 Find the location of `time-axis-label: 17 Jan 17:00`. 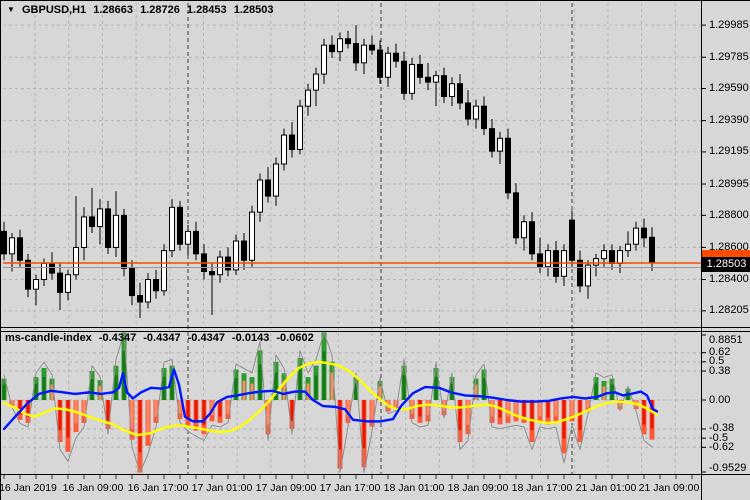

time-axis-label: 17 Jan 17:00 is located at coordinates (350, 488).